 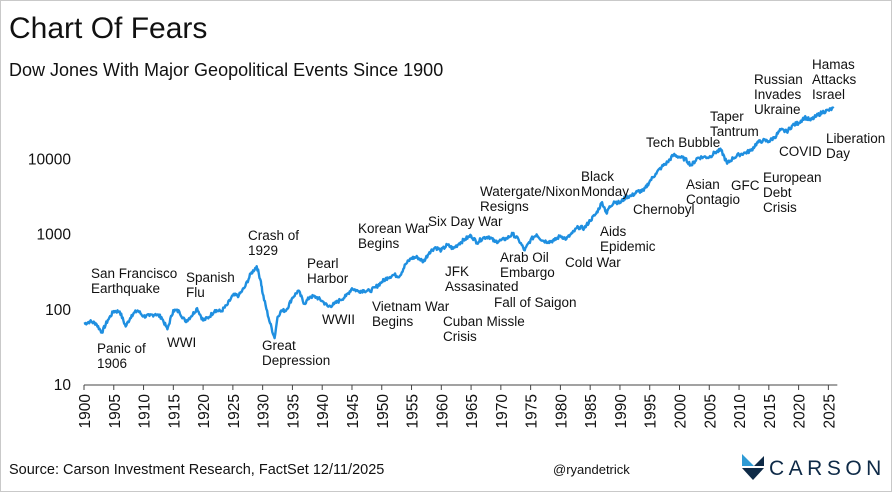 What do you see at coordinates (293, 411) in the screenshot?
I see `x-tick-label: 1935` at bounding box center [293, 411].